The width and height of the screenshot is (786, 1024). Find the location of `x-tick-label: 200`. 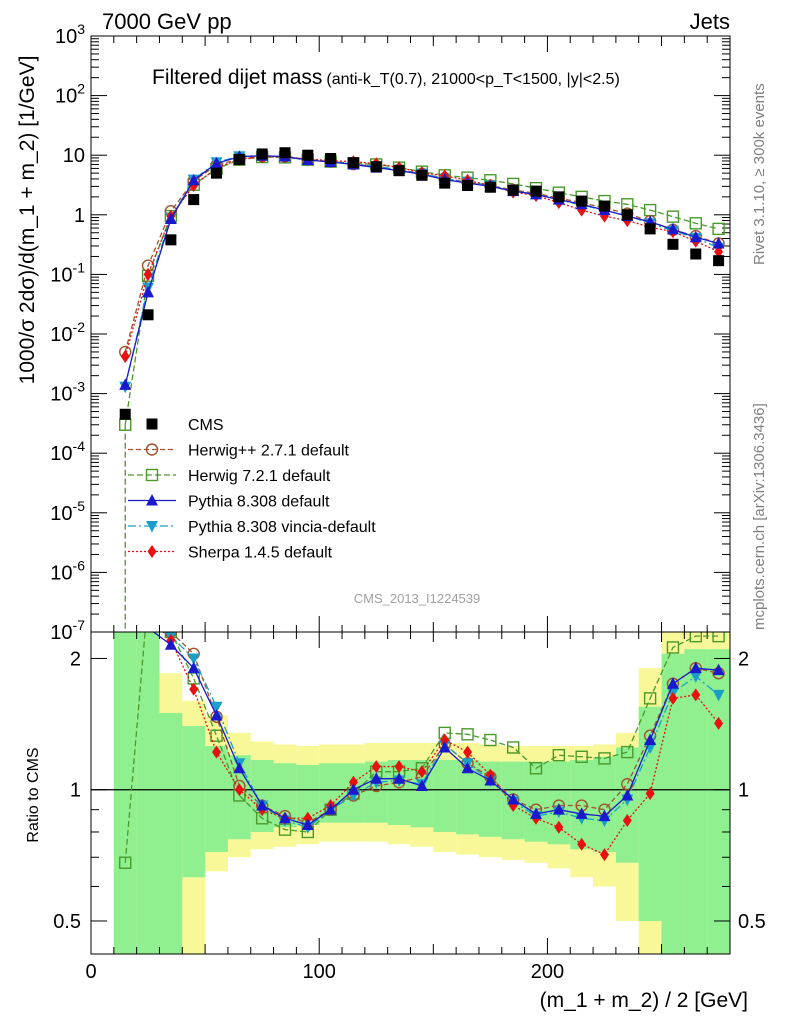

x-tick-label: 200 is located at coordinates (547, 972).